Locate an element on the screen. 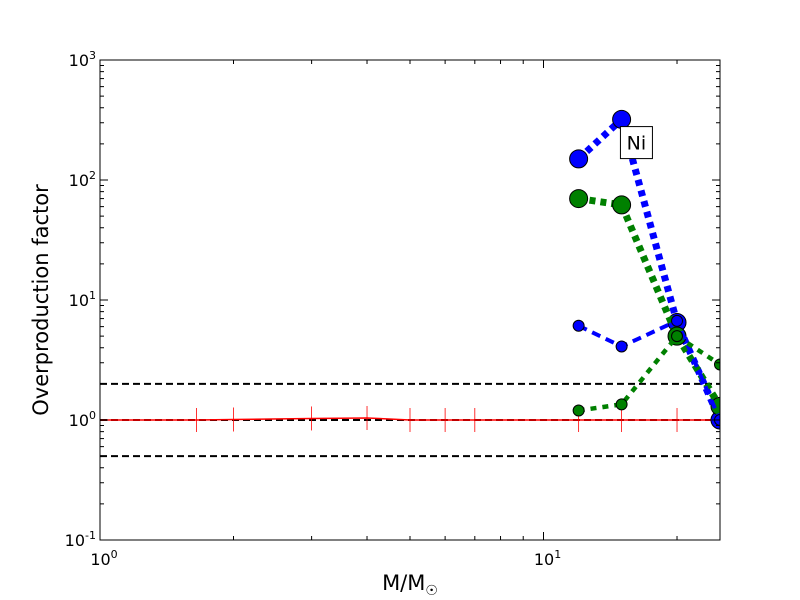 The width and height of the screenshot is (800, 600). y-tick-label: 10¹ is located at coordinates (82, 299).